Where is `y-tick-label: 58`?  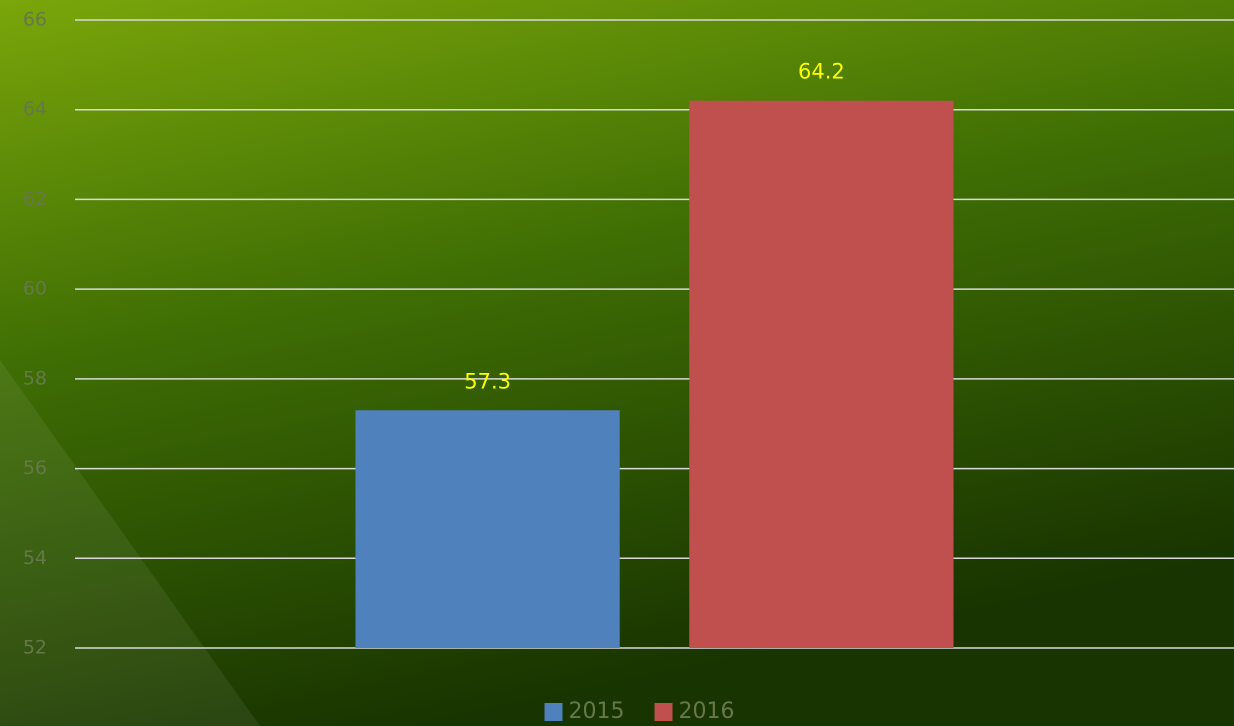 y-tick-label: 58 is located at coordinates (35, 378).